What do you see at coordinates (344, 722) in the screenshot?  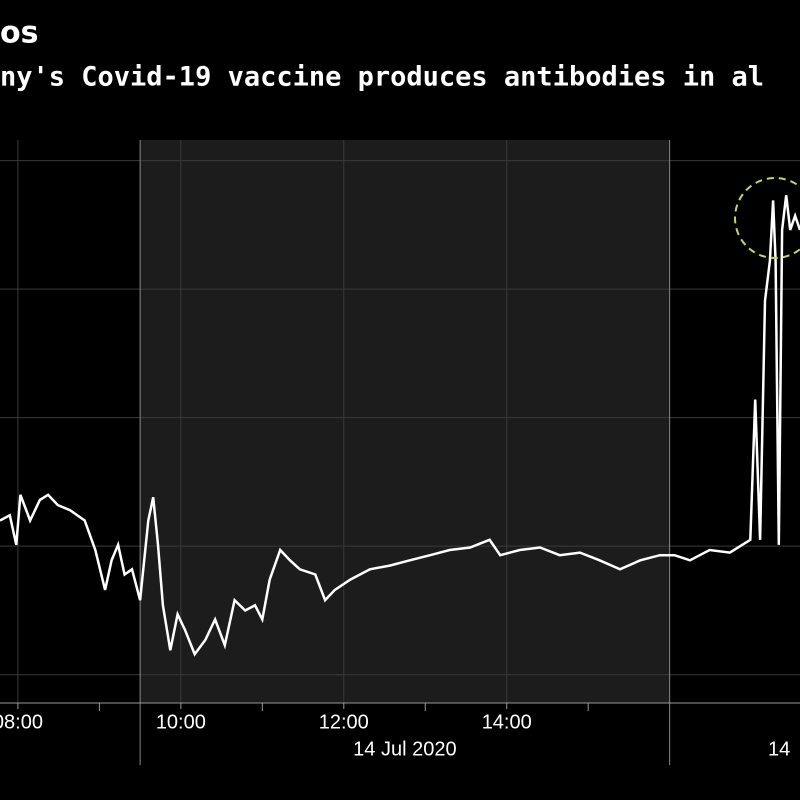 I see `x-tick-label: 12:00` at bounding box center [344, 722].